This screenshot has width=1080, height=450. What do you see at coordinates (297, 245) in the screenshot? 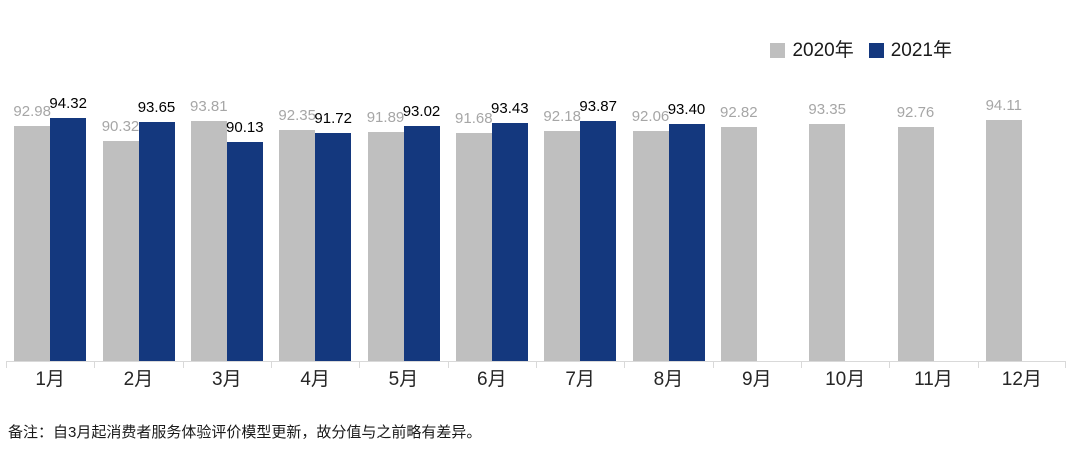
I see `bar-2020-m4` at bounding box center [297, 245].